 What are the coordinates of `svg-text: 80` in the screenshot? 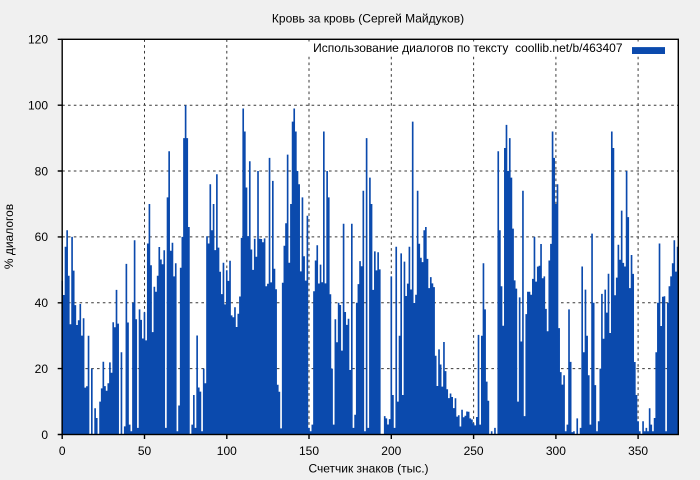 It's located at (42, 171).